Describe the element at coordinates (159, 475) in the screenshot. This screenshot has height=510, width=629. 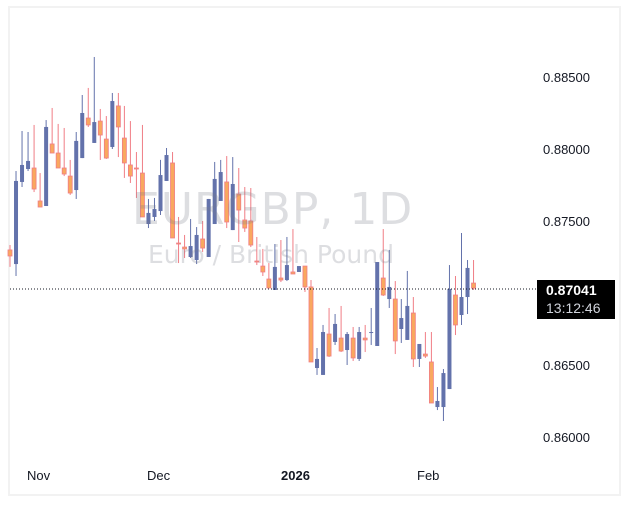
I see `time-tick-dec: Dec` at that location.